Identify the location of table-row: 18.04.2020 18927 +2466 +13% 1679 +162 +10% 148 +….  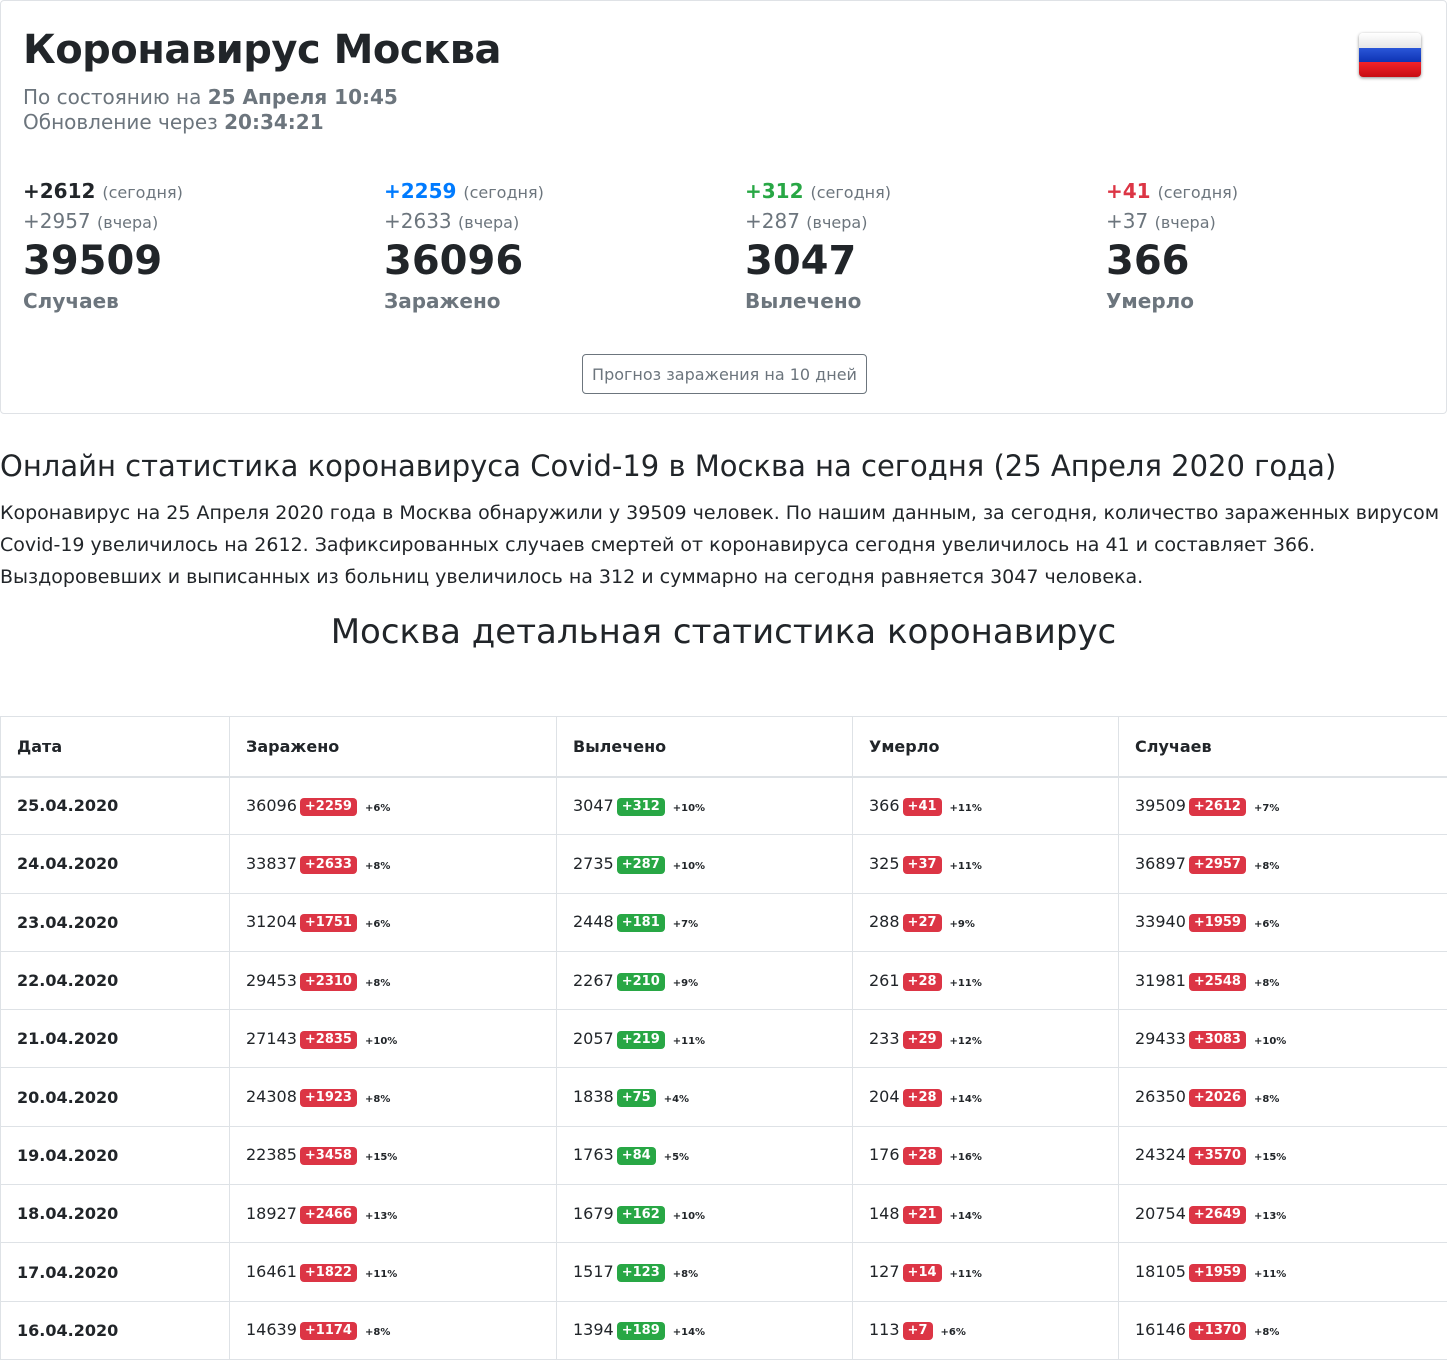
(723, 1214).